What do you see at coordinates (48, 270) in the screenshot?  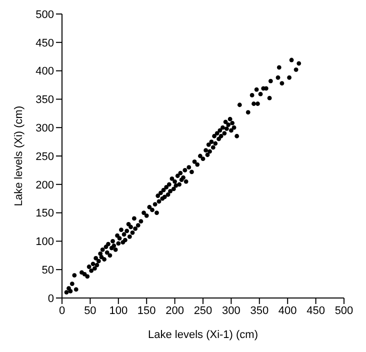 I see `y-tick-label: 50` at bounding box center [48, 270].